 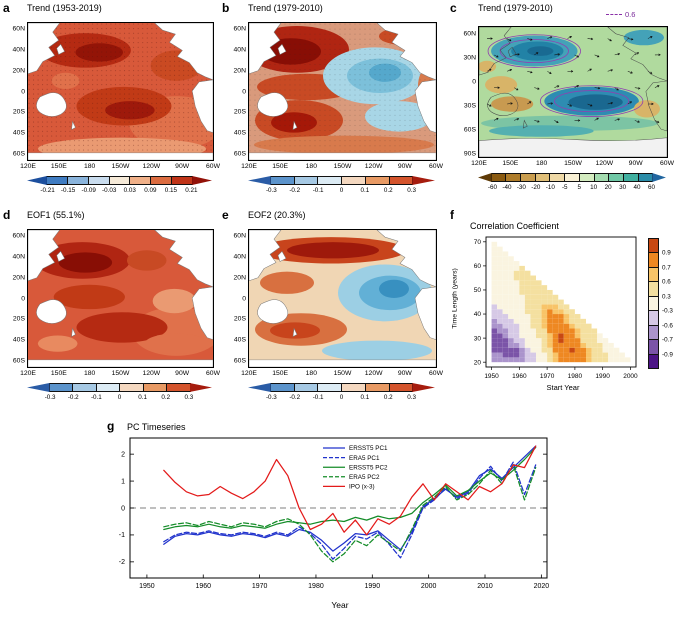 I want to click on lon-tick-label: 180, so click(x=541, y=163).